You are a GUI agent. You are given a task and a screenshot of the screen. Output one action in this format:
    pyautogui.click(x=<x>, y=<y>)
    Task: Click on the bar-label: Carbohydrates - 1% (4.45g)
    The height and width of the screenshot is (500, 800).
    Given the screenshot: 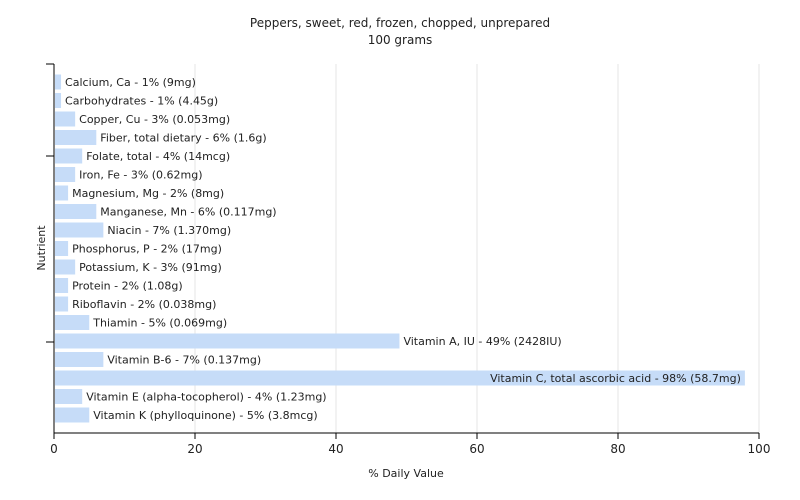 What is the action you would take?
    pyautogui.click(x=141, y=101)
    